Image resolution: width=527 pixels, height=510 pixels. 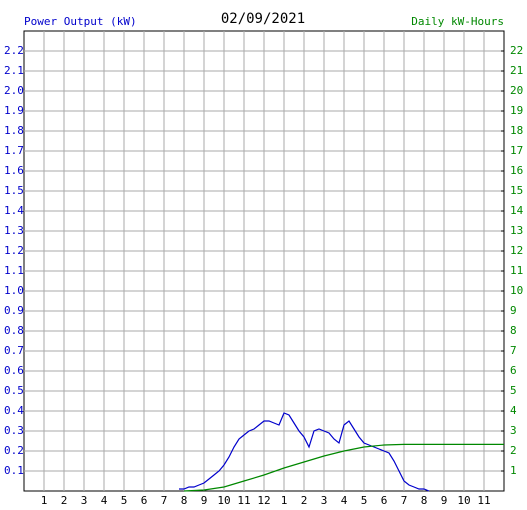 What do you see at coordinates (516, 270) in the screenshot?
I see `y2-tick-label: 11` at bounding box center [516, 270].